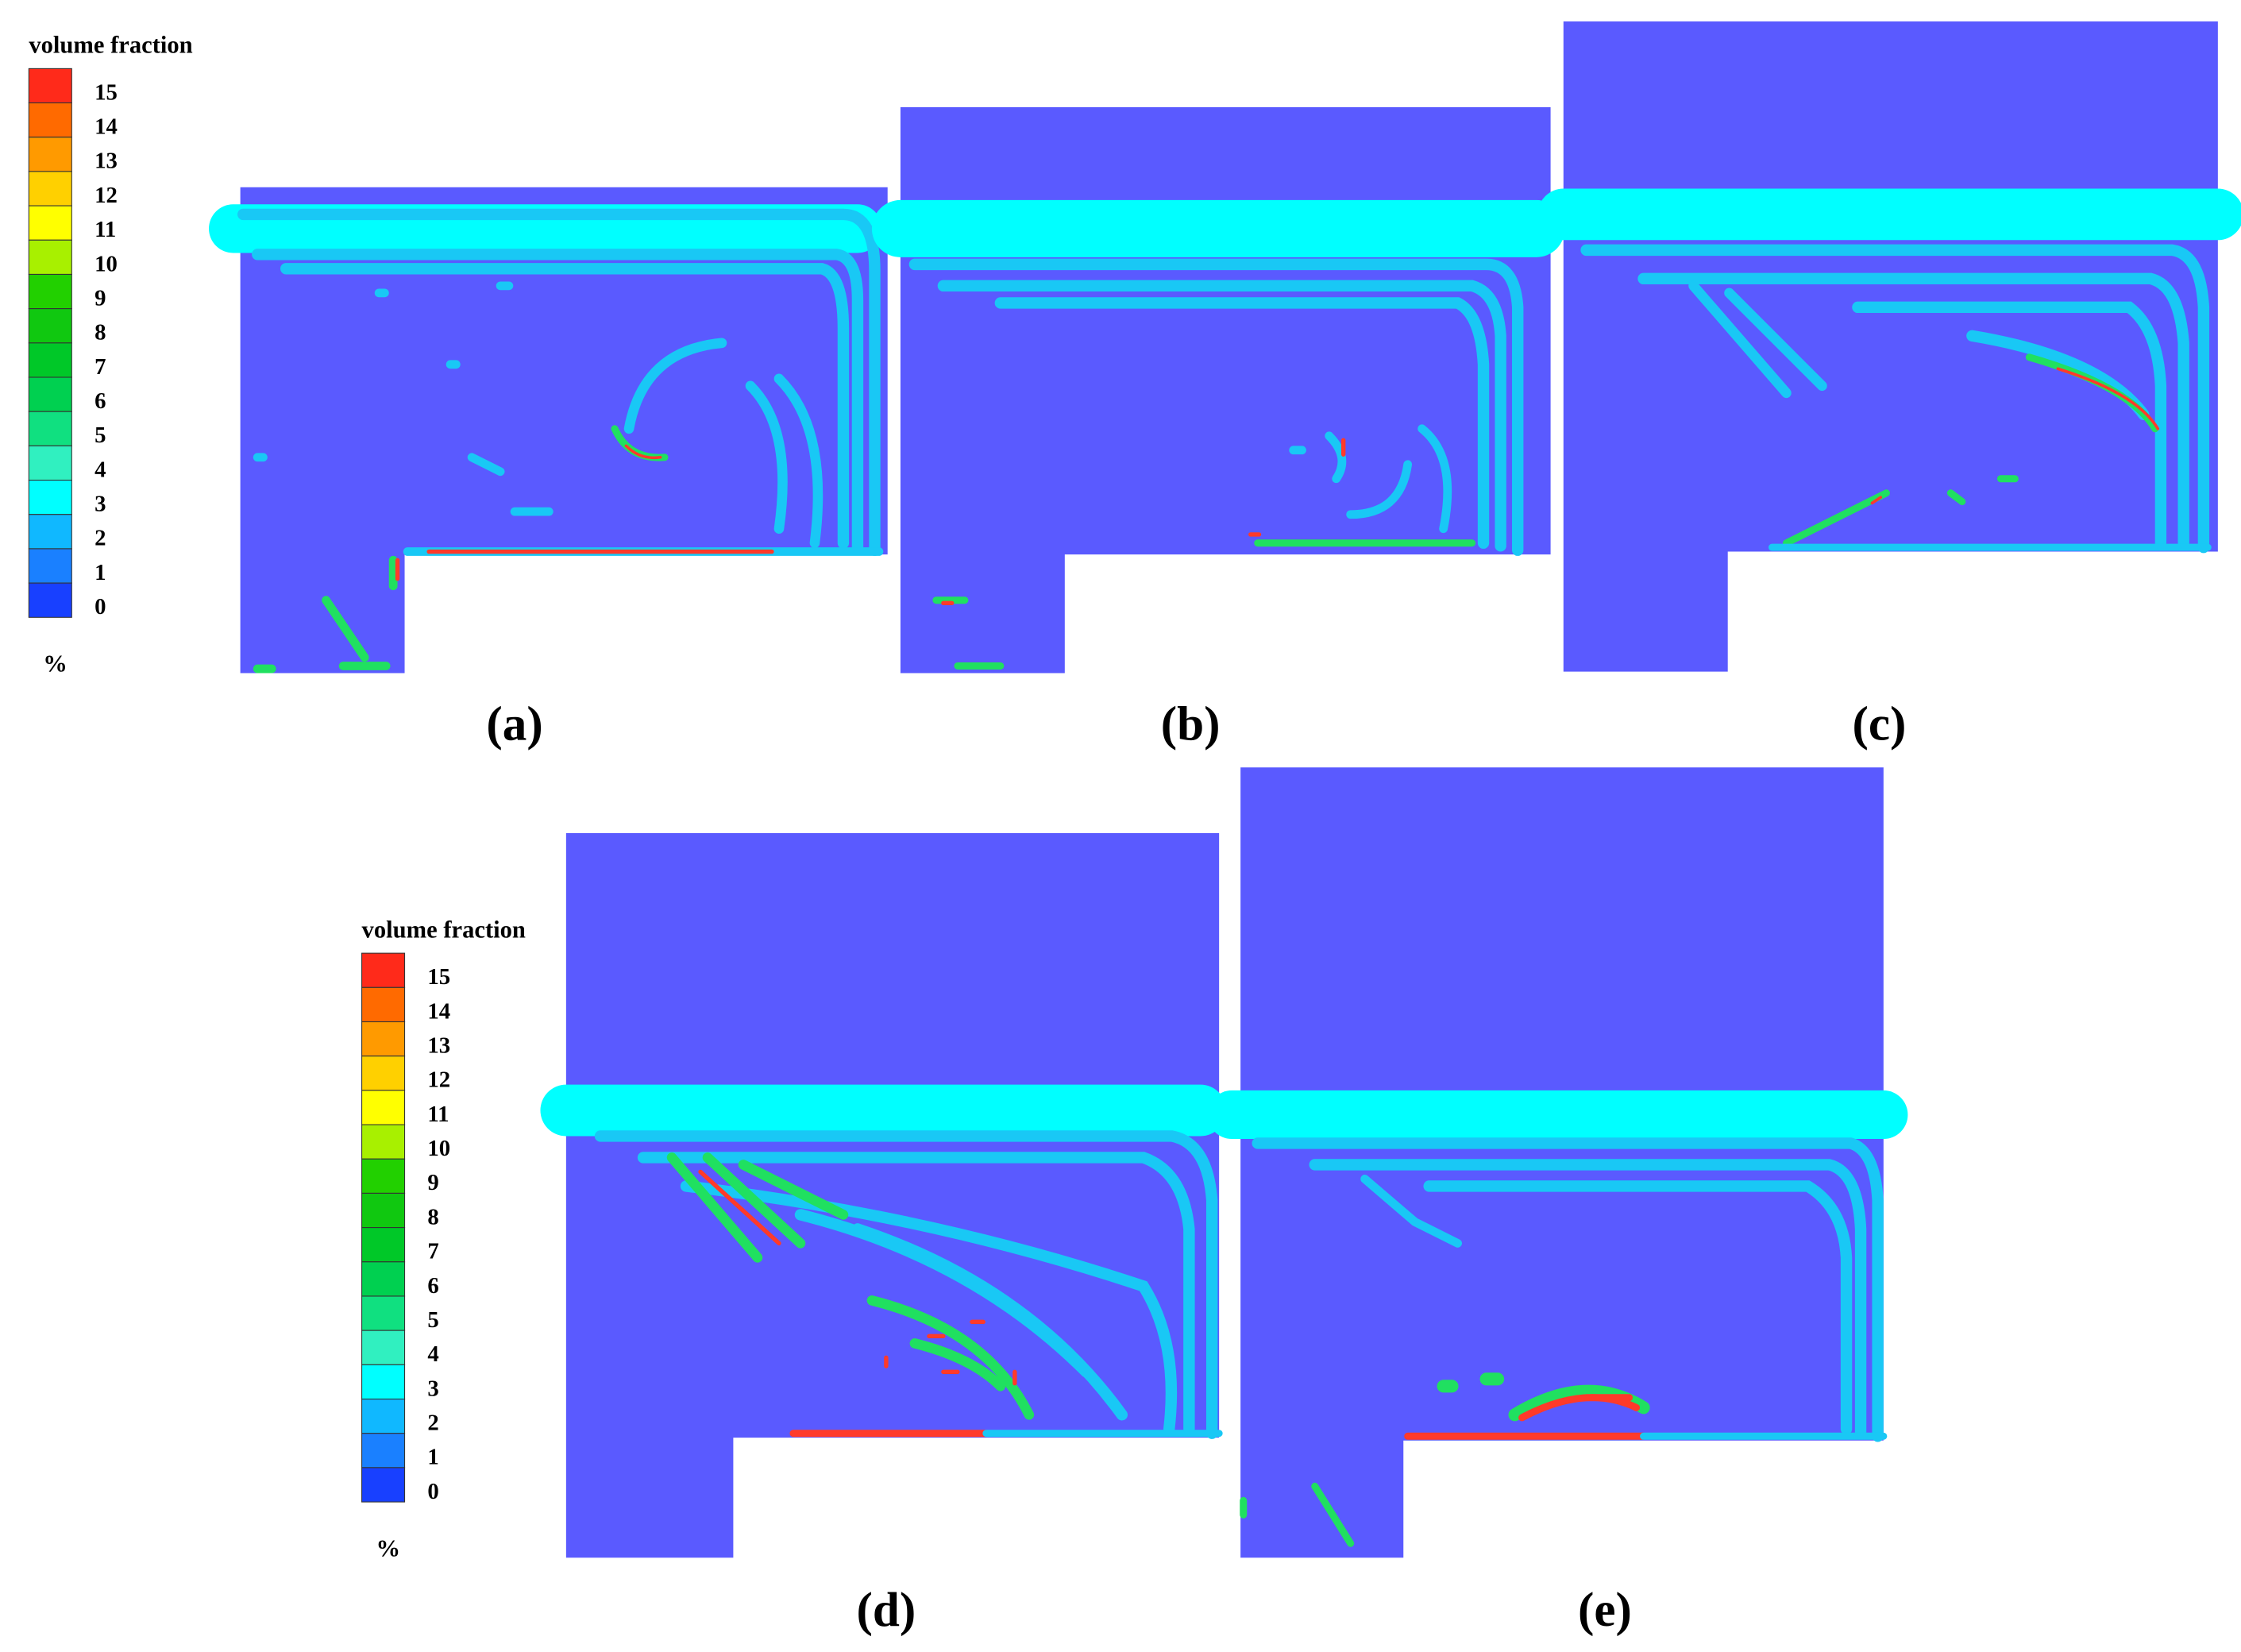  What do you see at coordinates (514, 724) in the screenshot?
I see `panel-label: (a)` at bounding box center [514, 724].